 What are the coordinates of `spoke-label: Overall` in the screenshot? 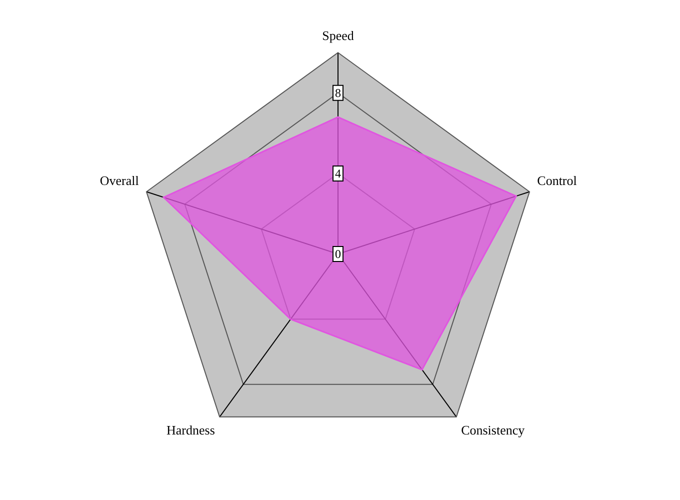 It's located at (120, 180).